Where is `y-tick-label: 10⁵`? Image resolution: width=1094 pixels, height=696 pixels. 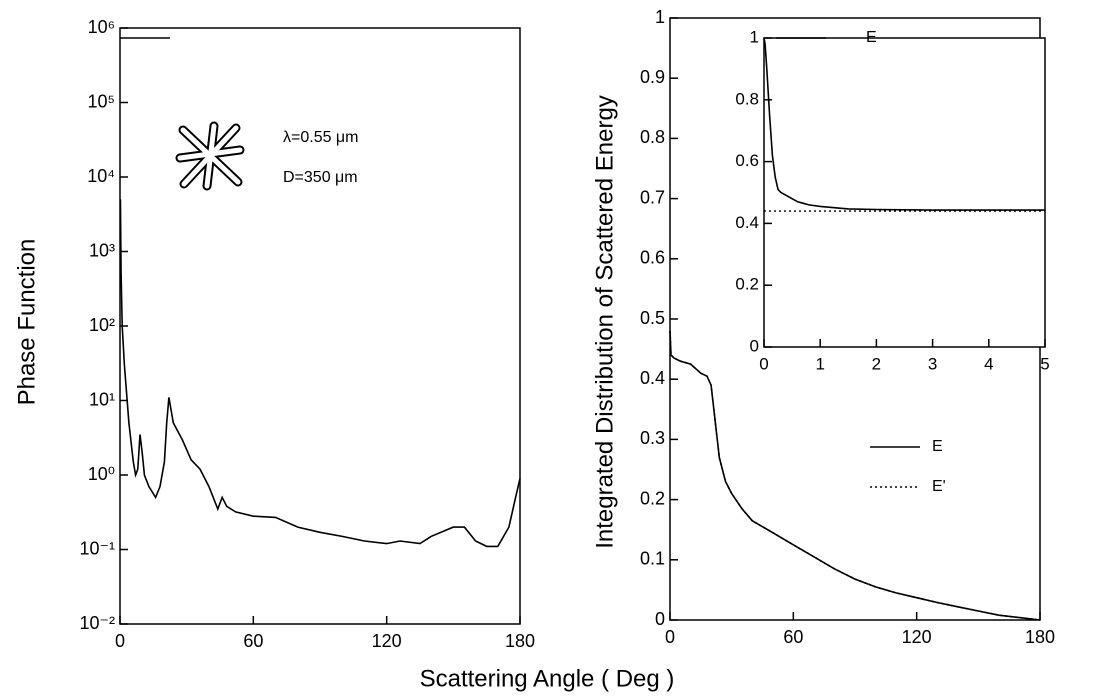 y-tick-label: 10⁵ is located at coordinates (101, 101).